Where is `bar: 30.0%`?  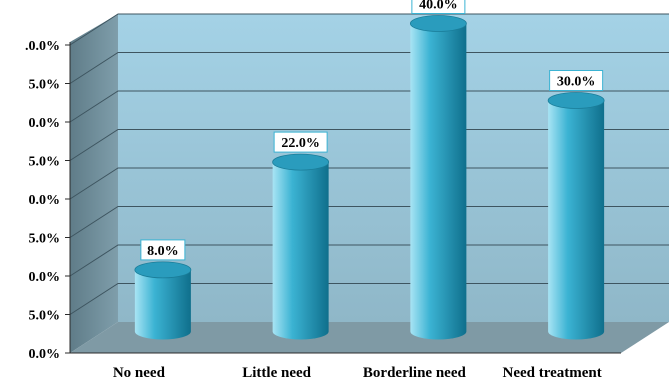
bar: 30.0% is located at coordinates (576, 205).